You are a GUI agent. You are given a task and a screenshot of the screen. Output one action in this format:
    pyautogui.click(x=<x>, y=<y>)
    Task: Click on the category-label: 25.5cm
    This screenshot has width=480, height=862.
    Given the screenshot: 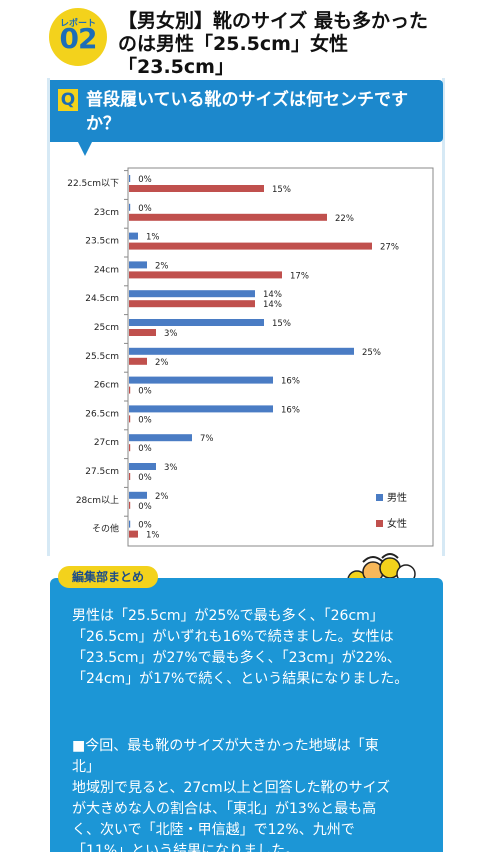 What is the action you would take?
    pyautogui.click(x=102, y=357)
    